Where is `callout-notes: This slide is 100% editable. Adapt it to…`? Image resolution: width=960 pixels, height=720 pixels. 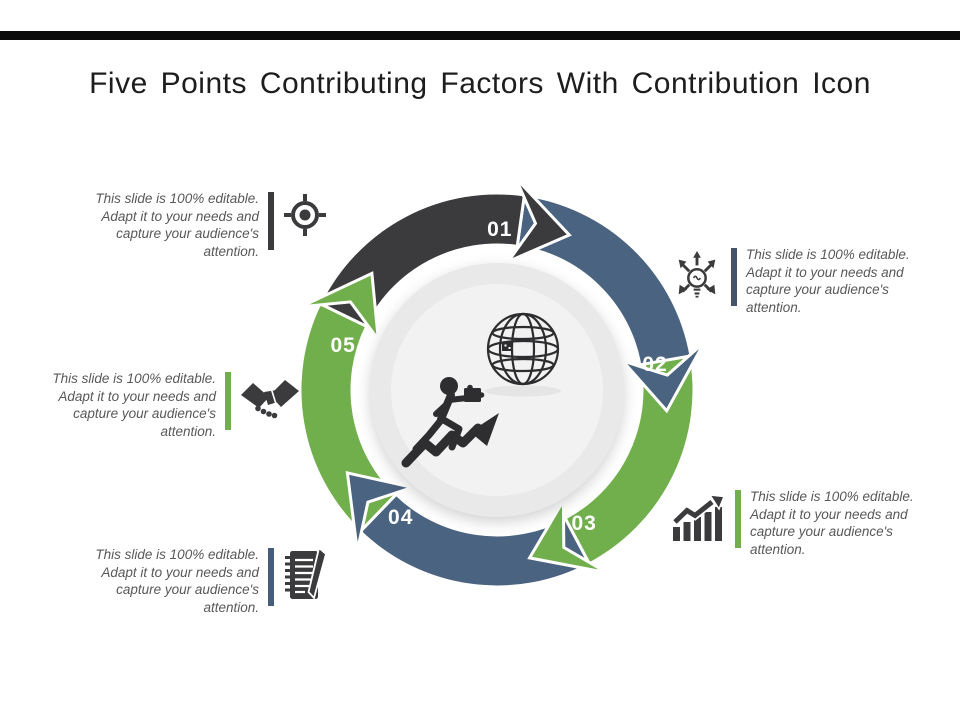 callout-notes: This slide is 100% editable. Adapt it to… is located at coordinates (202, 581).